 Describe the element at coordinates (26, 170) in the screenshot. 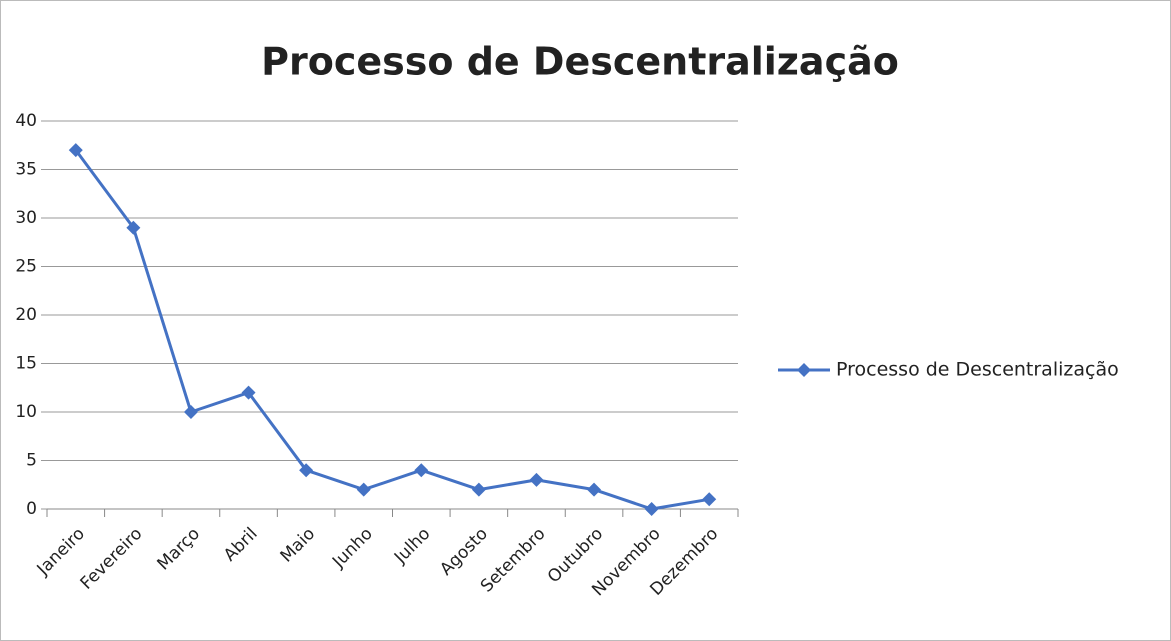

I see `y-tick-label: 35` at that location.